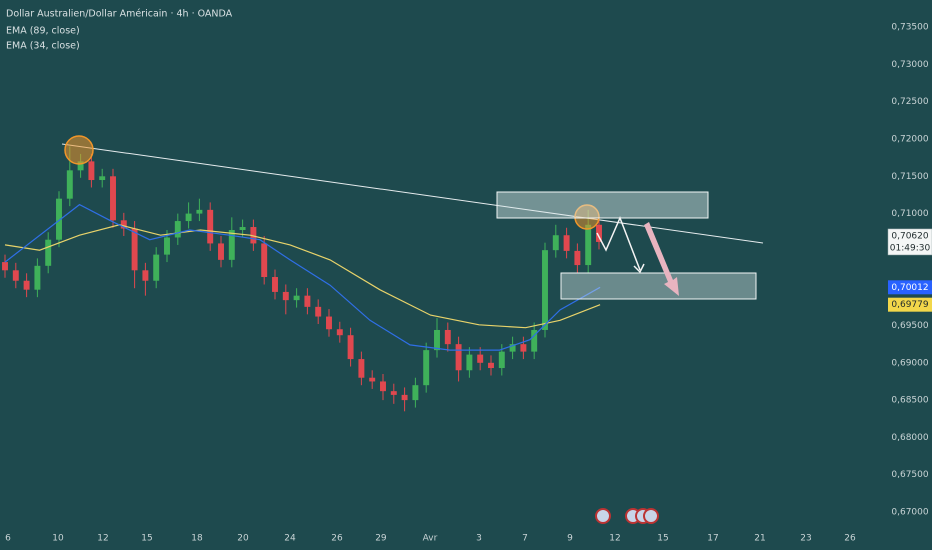 Image resolution: width=932 pixels, height=550 pixels. What do you see at coordinates (909, 28) in the screenshot?
I see `y-tick-label: 0,73500` at bounding box center [909, 28].